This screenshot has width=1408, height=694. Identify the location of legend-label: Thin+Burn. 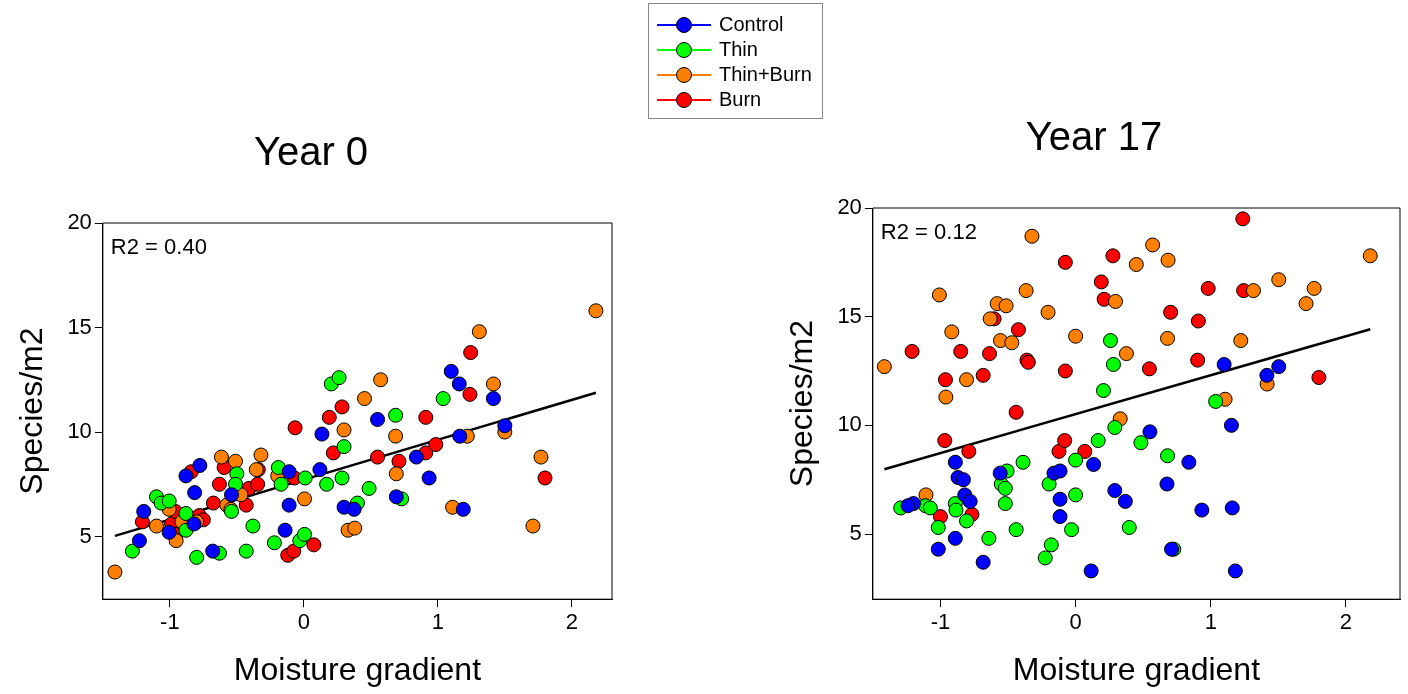
(765, 74).